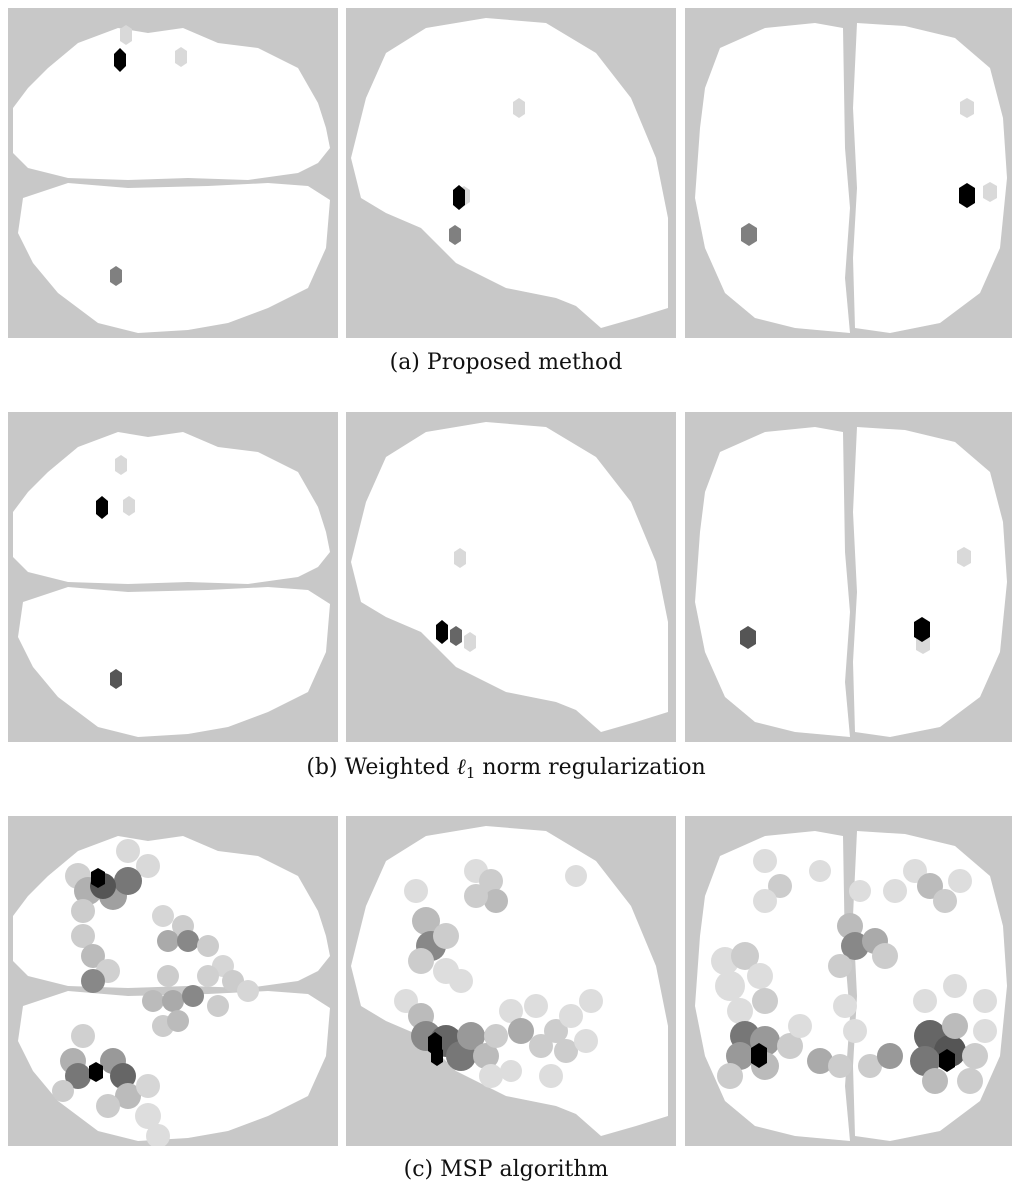 The height and width of the screenshot is (1188, 1012). I want to click on panel-b-axial, so click(173, 577).